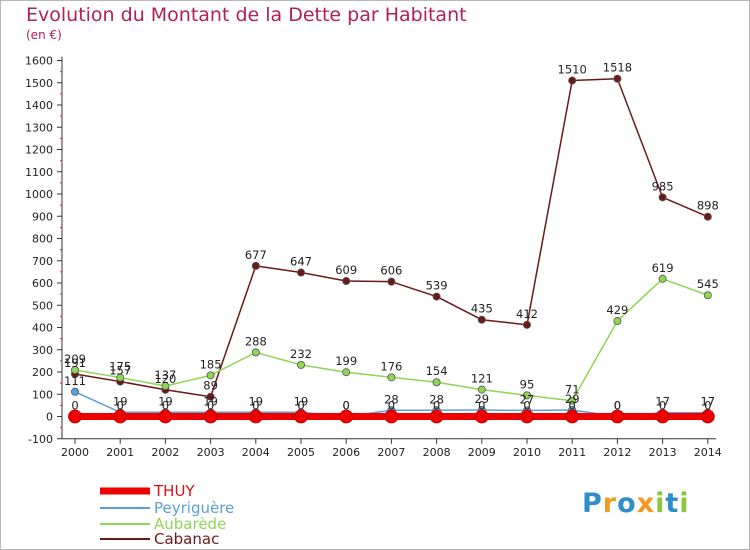 This screenshot has width=750, height=550. Describe the element at coordinates (572, 390) in the screenshot. I see `data-label: 71` at that location.